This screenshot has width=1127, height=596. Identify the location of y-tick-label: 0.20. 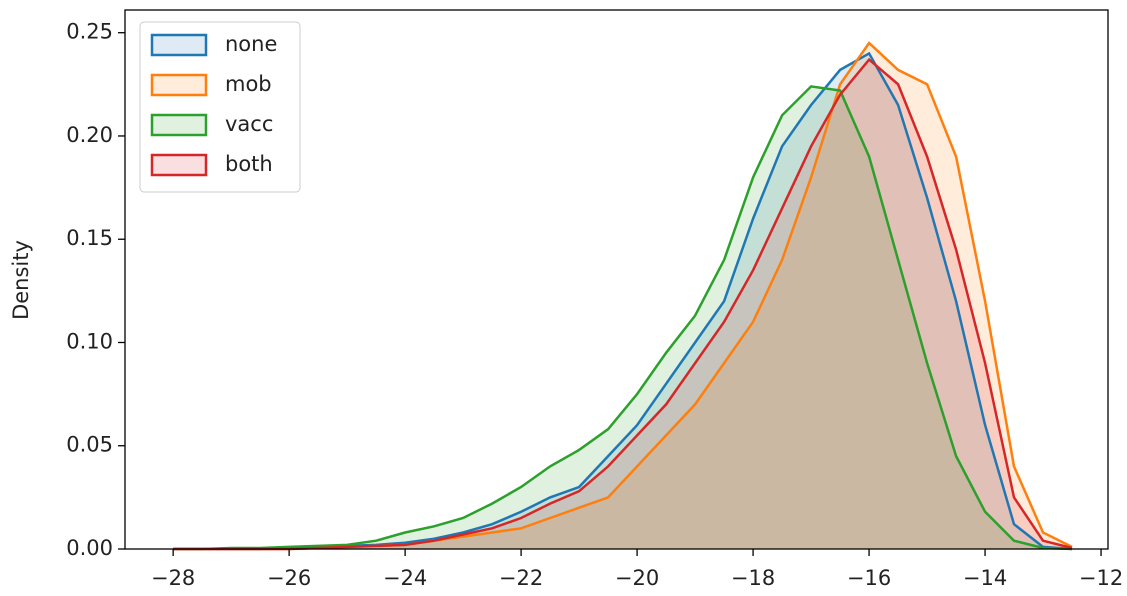
(89, 135).